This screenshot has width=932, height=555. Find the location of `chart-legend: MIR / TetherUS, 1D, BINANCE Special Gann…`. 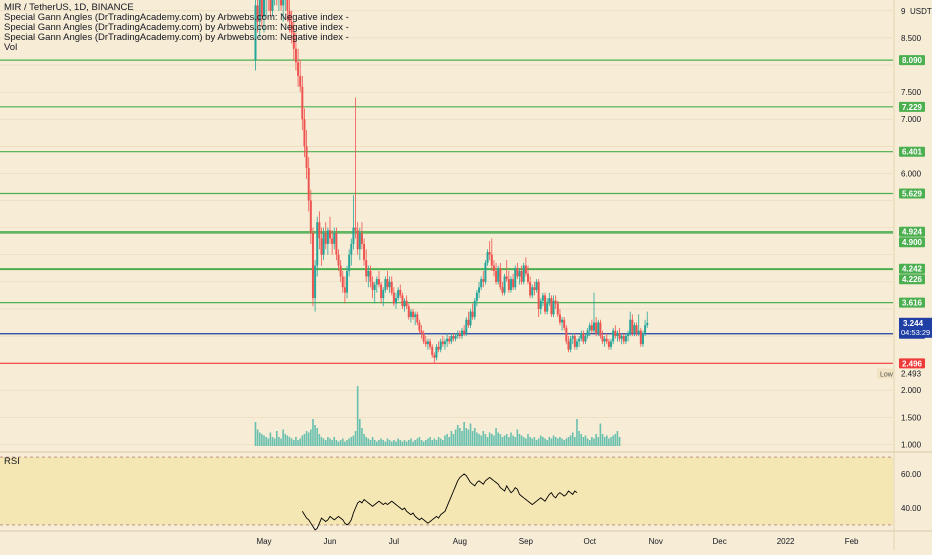

chart-legend: MIR / TetherUS, 1D, BINANCE Special Gann… is located at coordinates (176, 28).